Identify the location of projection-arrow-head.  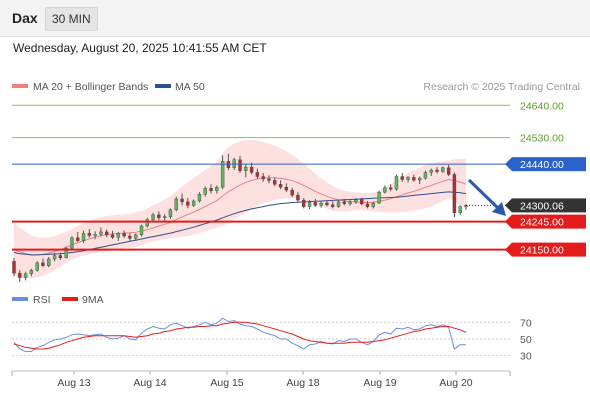
(499, 209).